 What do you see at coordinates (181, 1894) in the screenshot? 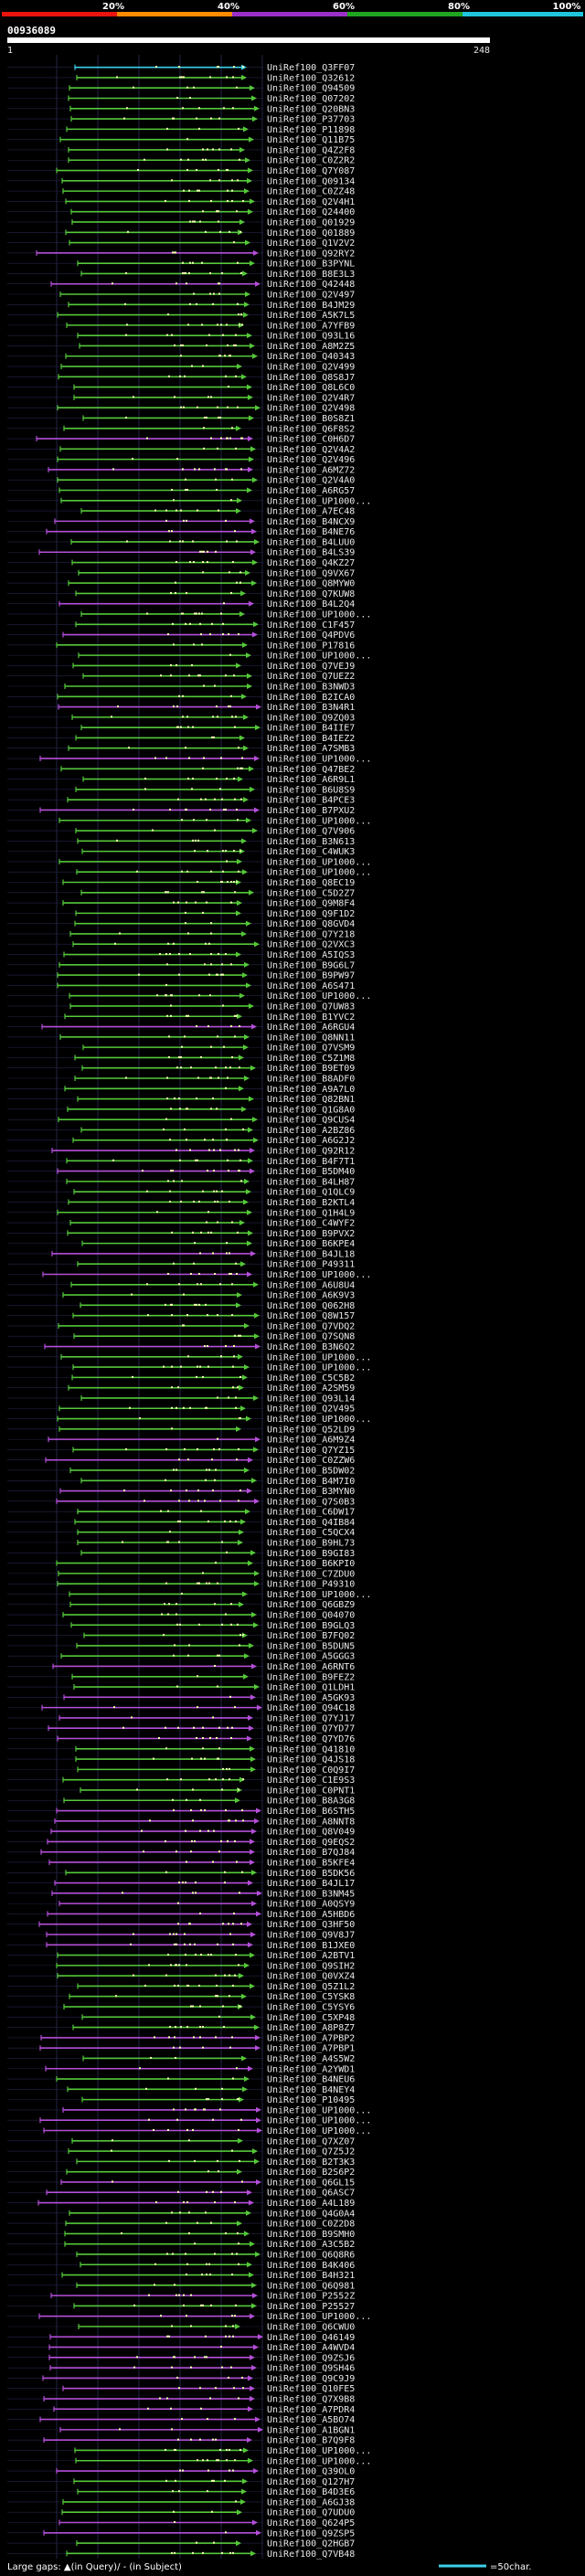
I see `hit-row: UniRef100_B3NM45` at bounding box center [181, 1894].